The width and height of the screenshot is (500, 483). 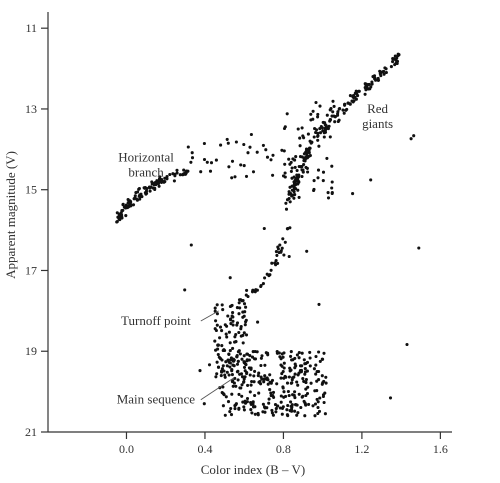 What do you see at coordinates (10, 215) in the screenshot?
I see `y-axis-label: Apparent magnitude (V)` at bounding box center [10, 215].